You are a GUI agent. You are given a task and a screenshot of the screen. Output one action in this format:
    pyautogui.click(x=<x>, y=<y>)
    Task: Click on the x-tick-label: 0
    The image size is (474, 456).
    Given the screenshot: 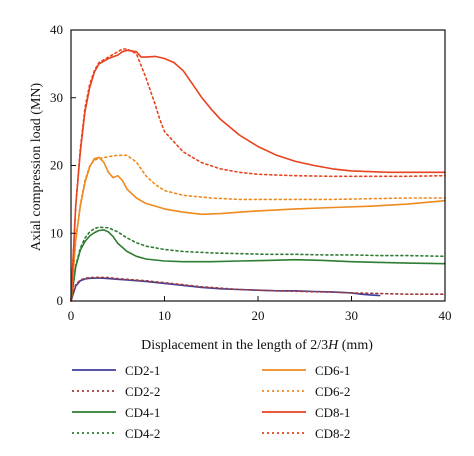 What is the action you would take?
    pyautogui.click(x=71, y=315)
    